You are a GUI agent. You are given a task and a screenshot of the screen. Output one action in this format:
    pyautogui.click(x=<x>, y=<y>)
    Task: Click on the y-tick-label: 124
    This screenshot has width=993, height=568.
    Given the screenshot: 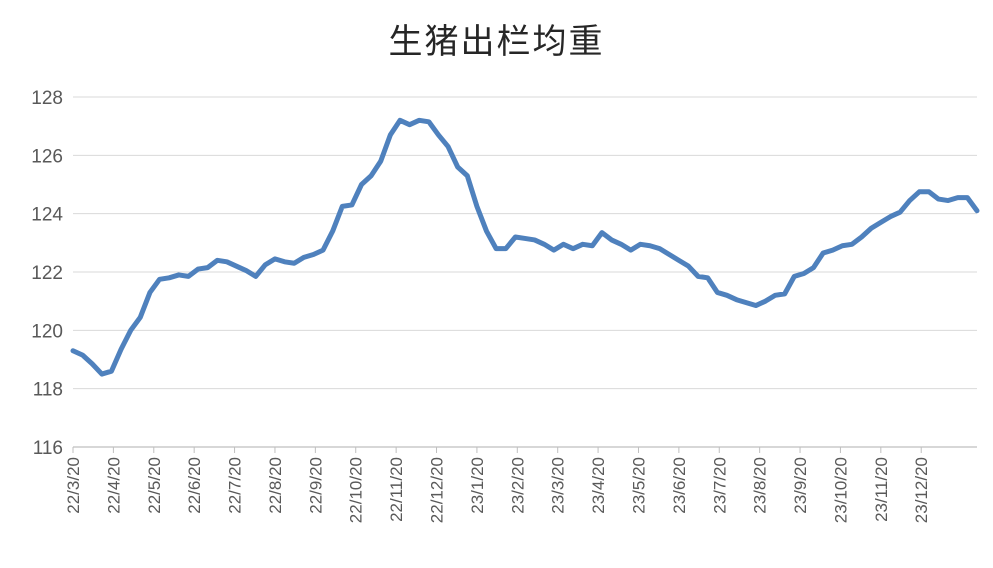 What is the action you would take?
    pyautogui.click(x=47, y=215)
    